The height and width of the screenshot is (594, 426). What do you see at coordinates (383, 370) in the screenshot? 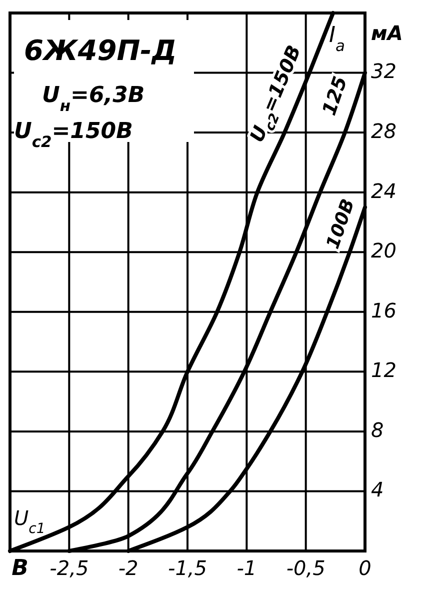
I see `y-tick-label: 12` at bounding box center [383, 370].